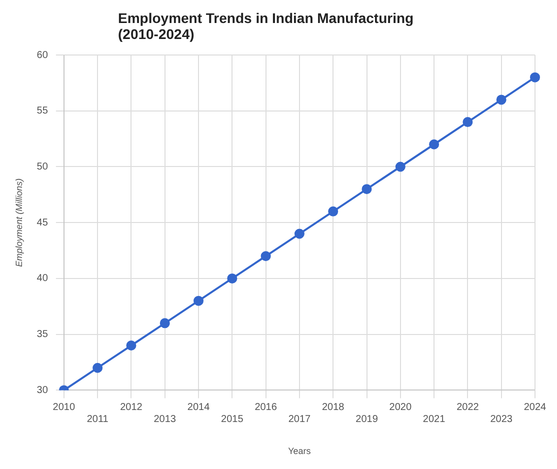 This screenshot has width=557, height=469. What do you see at coordinates (300, 451) in the screenshot?
I see `x-axis-title: Years` at bounding box center [300, 451].